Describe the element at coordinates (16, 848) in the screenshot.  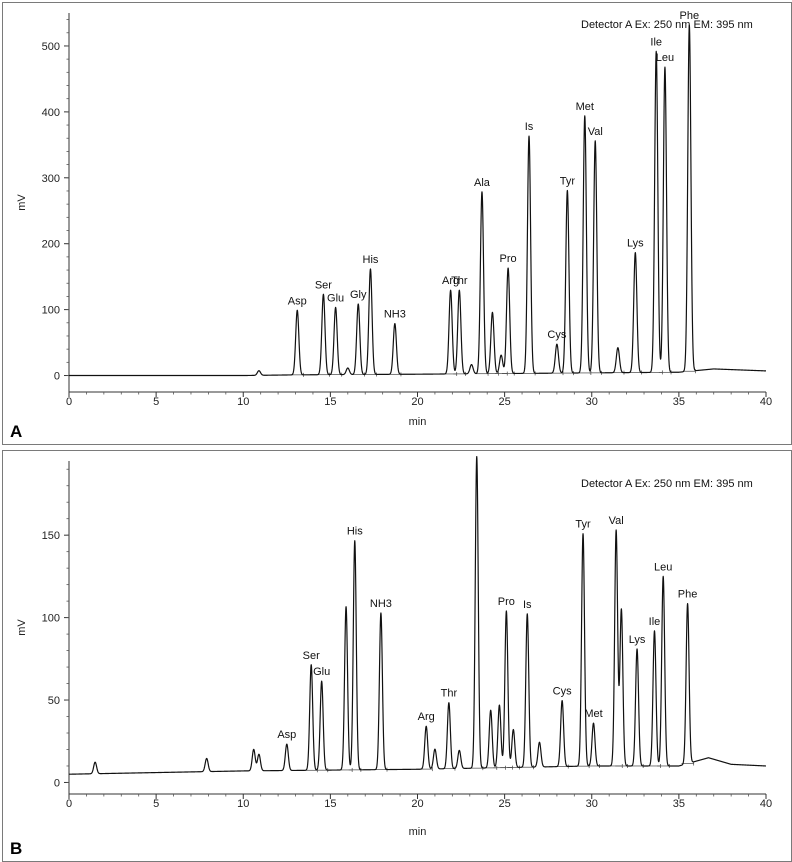
I see `panel-letter-b: B` at that location.